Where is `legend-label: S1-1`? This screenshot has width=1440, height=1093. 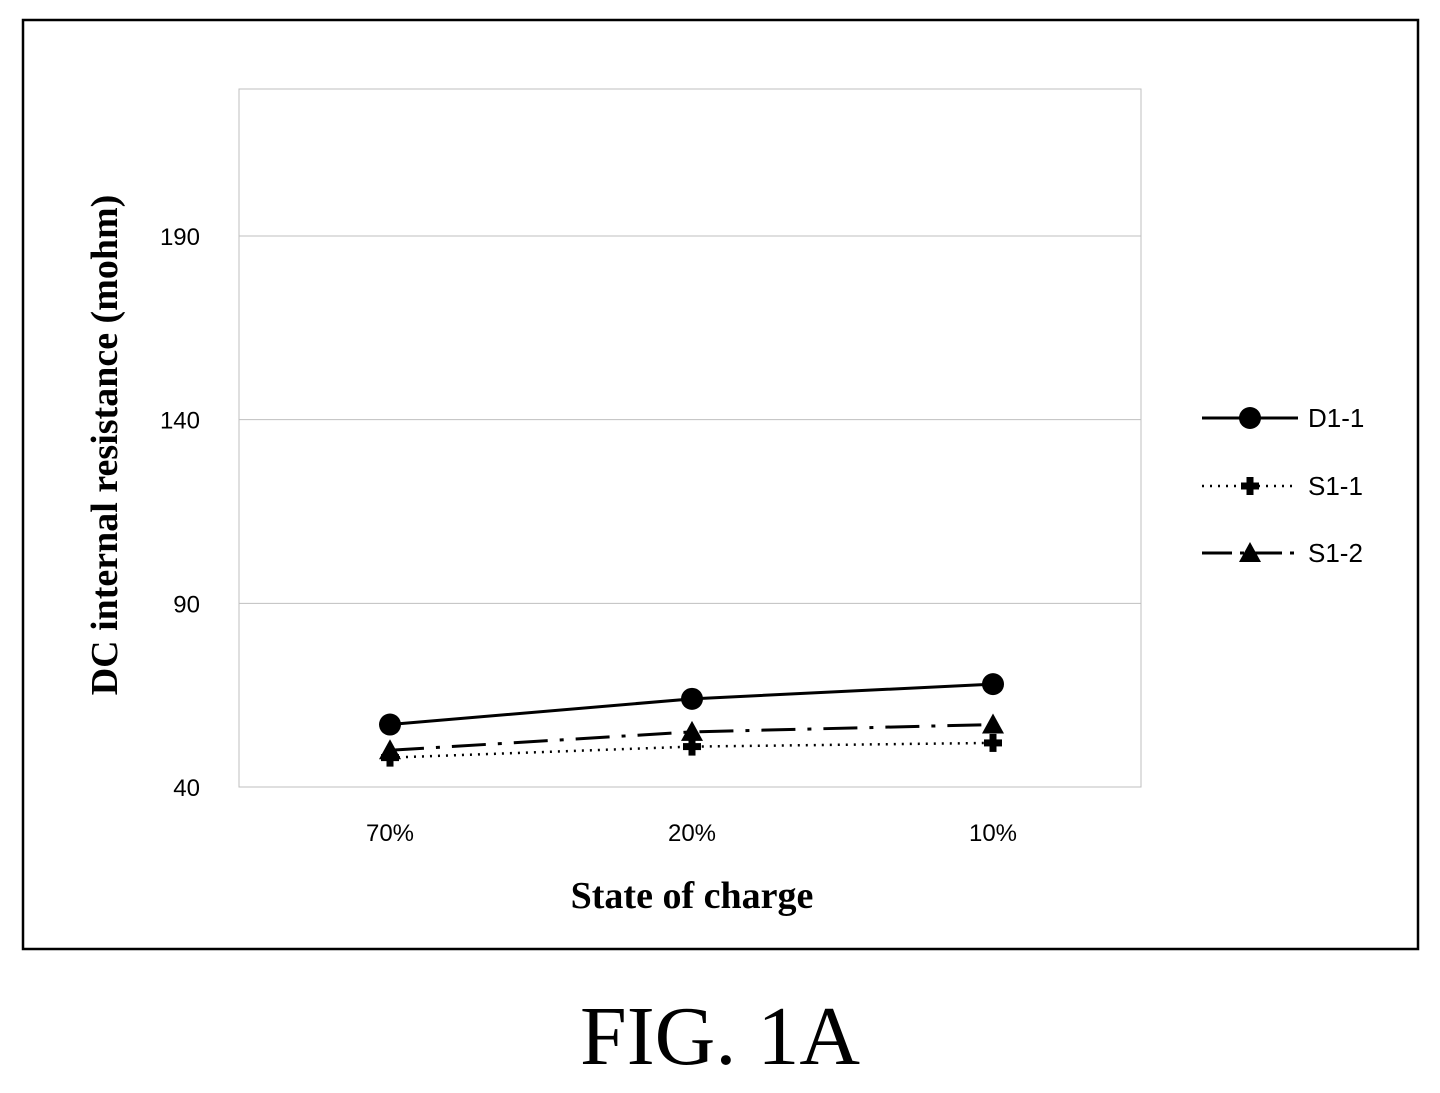 legend-label: S1-1 is located at coordinates (1335, 486).